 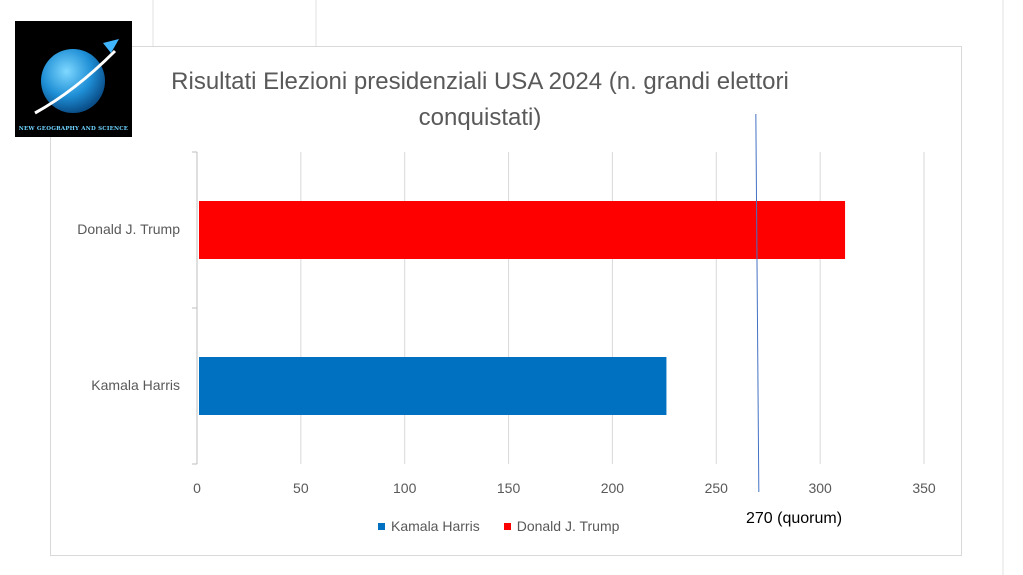 What do you see at coordinates (128, 229) in the screenshot?
I see `category-label: Donald J. Trump` at bounding box center [128, 229].